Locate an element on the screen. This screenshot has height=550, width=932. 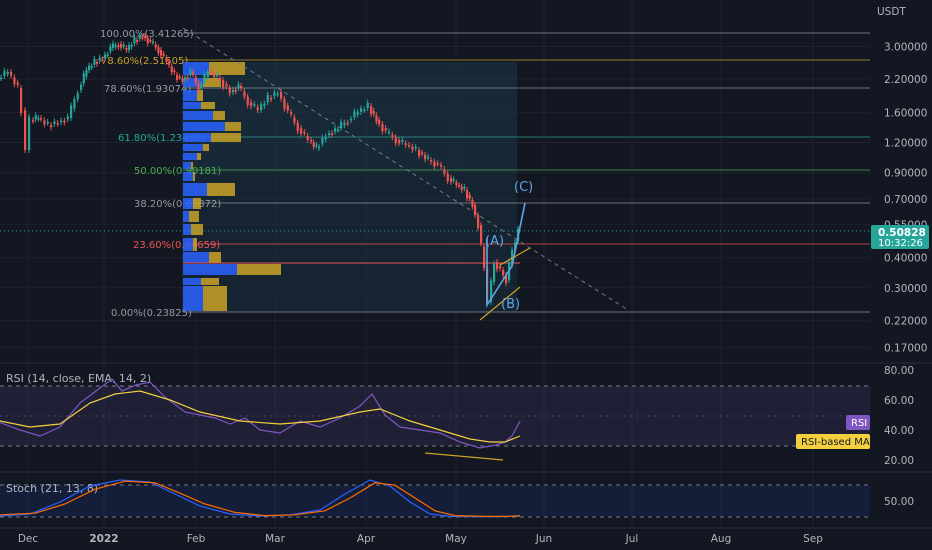
wedge-resistance-line is located at coordinates (515, 256).